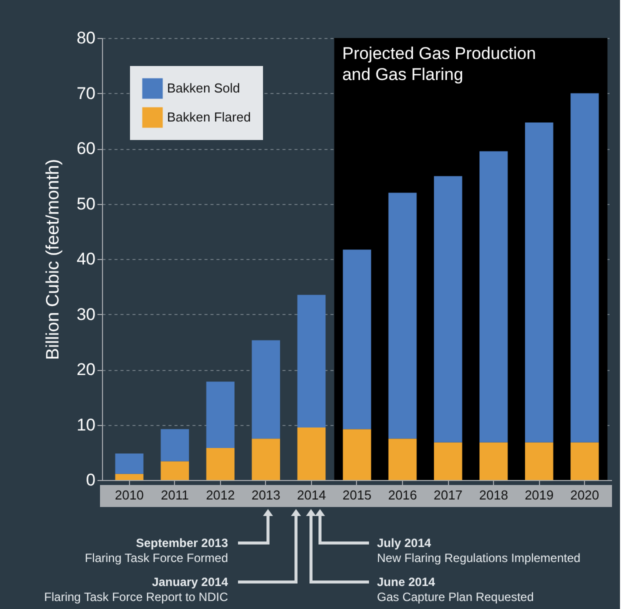  Describe the element at coordinates (156, 550) in the screenshot. I see `text: September 2013 Flaring Task Force Formed` at that location.